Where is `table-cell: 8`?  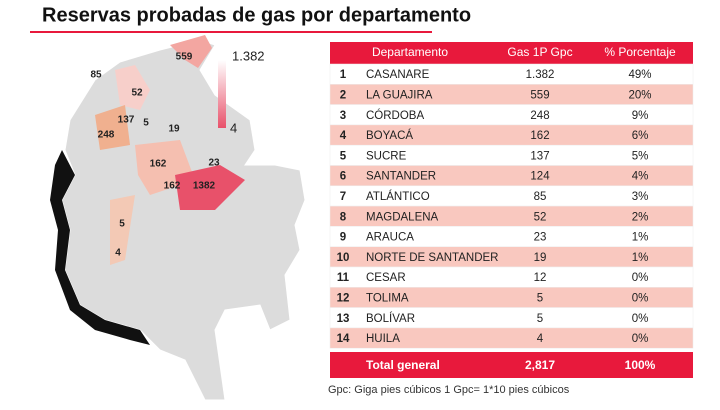
table-cell: 8 is located at coordinates (343, 217).